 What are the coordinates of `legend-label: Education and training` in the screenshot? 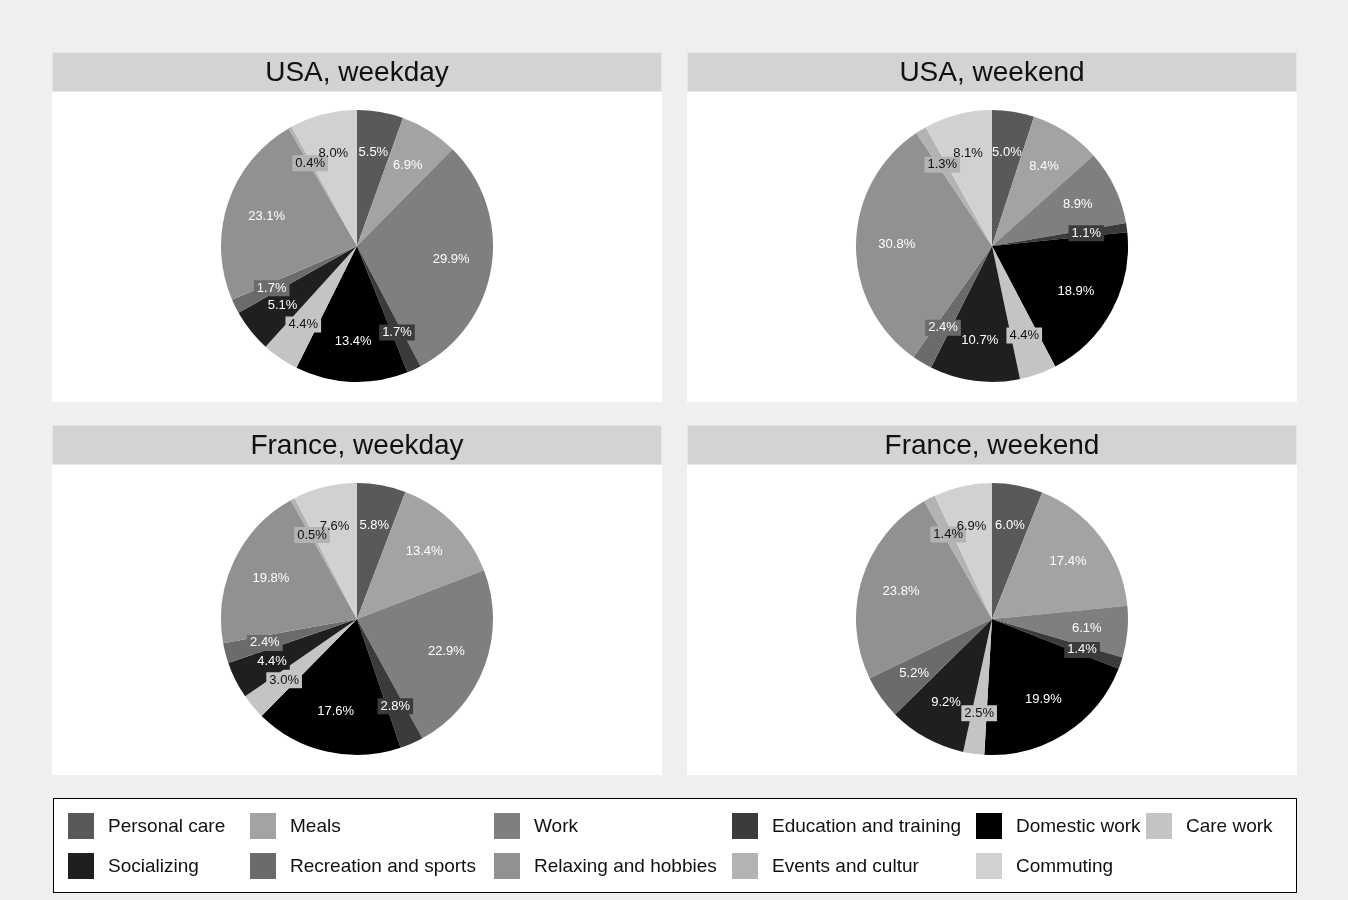 It's located at (867, 826).